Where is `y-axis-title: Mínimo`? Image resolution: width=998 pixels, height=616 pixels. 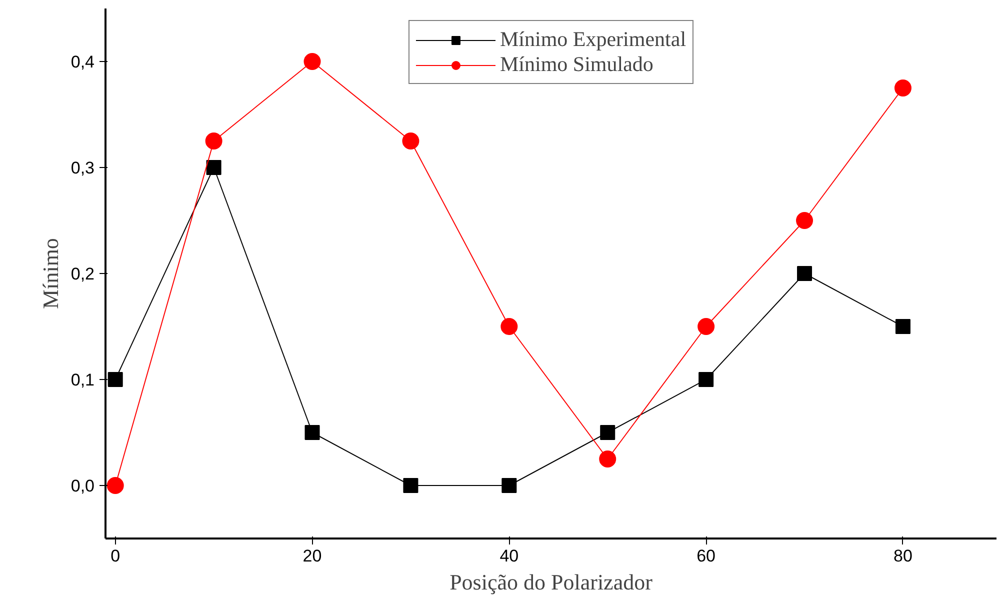 y-axis-title: Mínimo is located at coordinates (50, 273).